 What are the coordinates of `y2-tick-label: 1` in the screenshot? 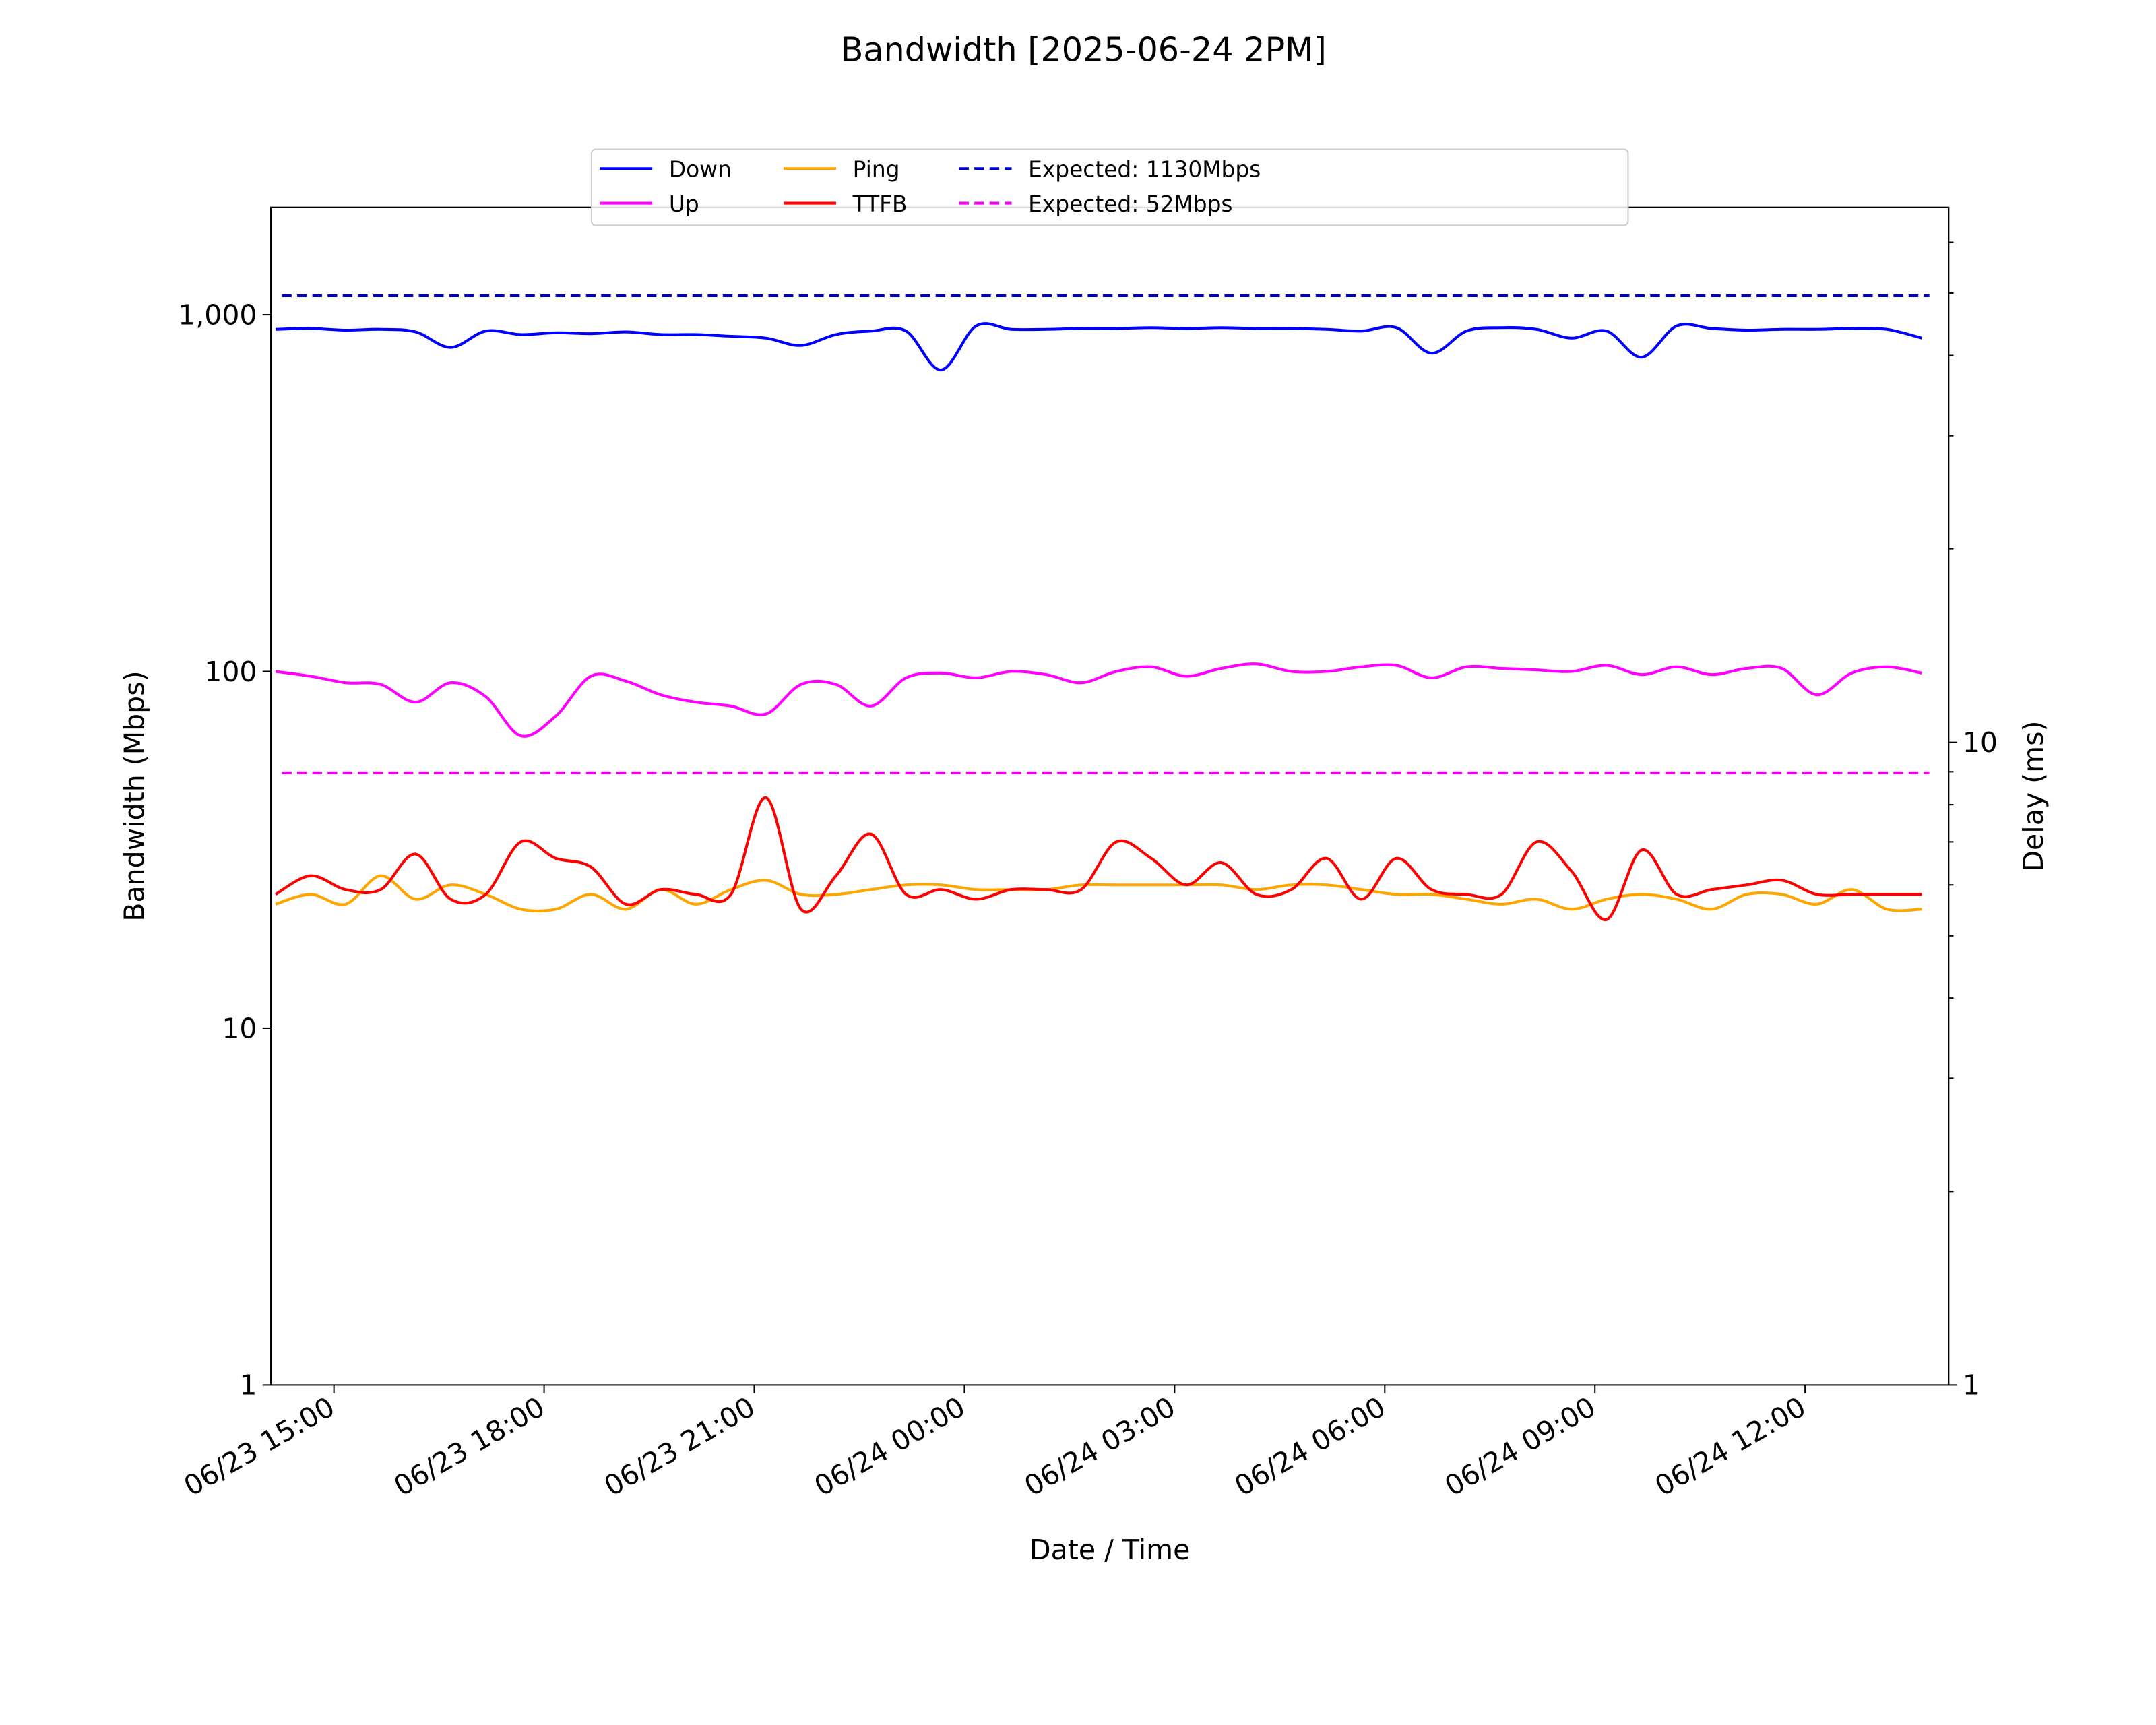 It's located at (1971, 1385).